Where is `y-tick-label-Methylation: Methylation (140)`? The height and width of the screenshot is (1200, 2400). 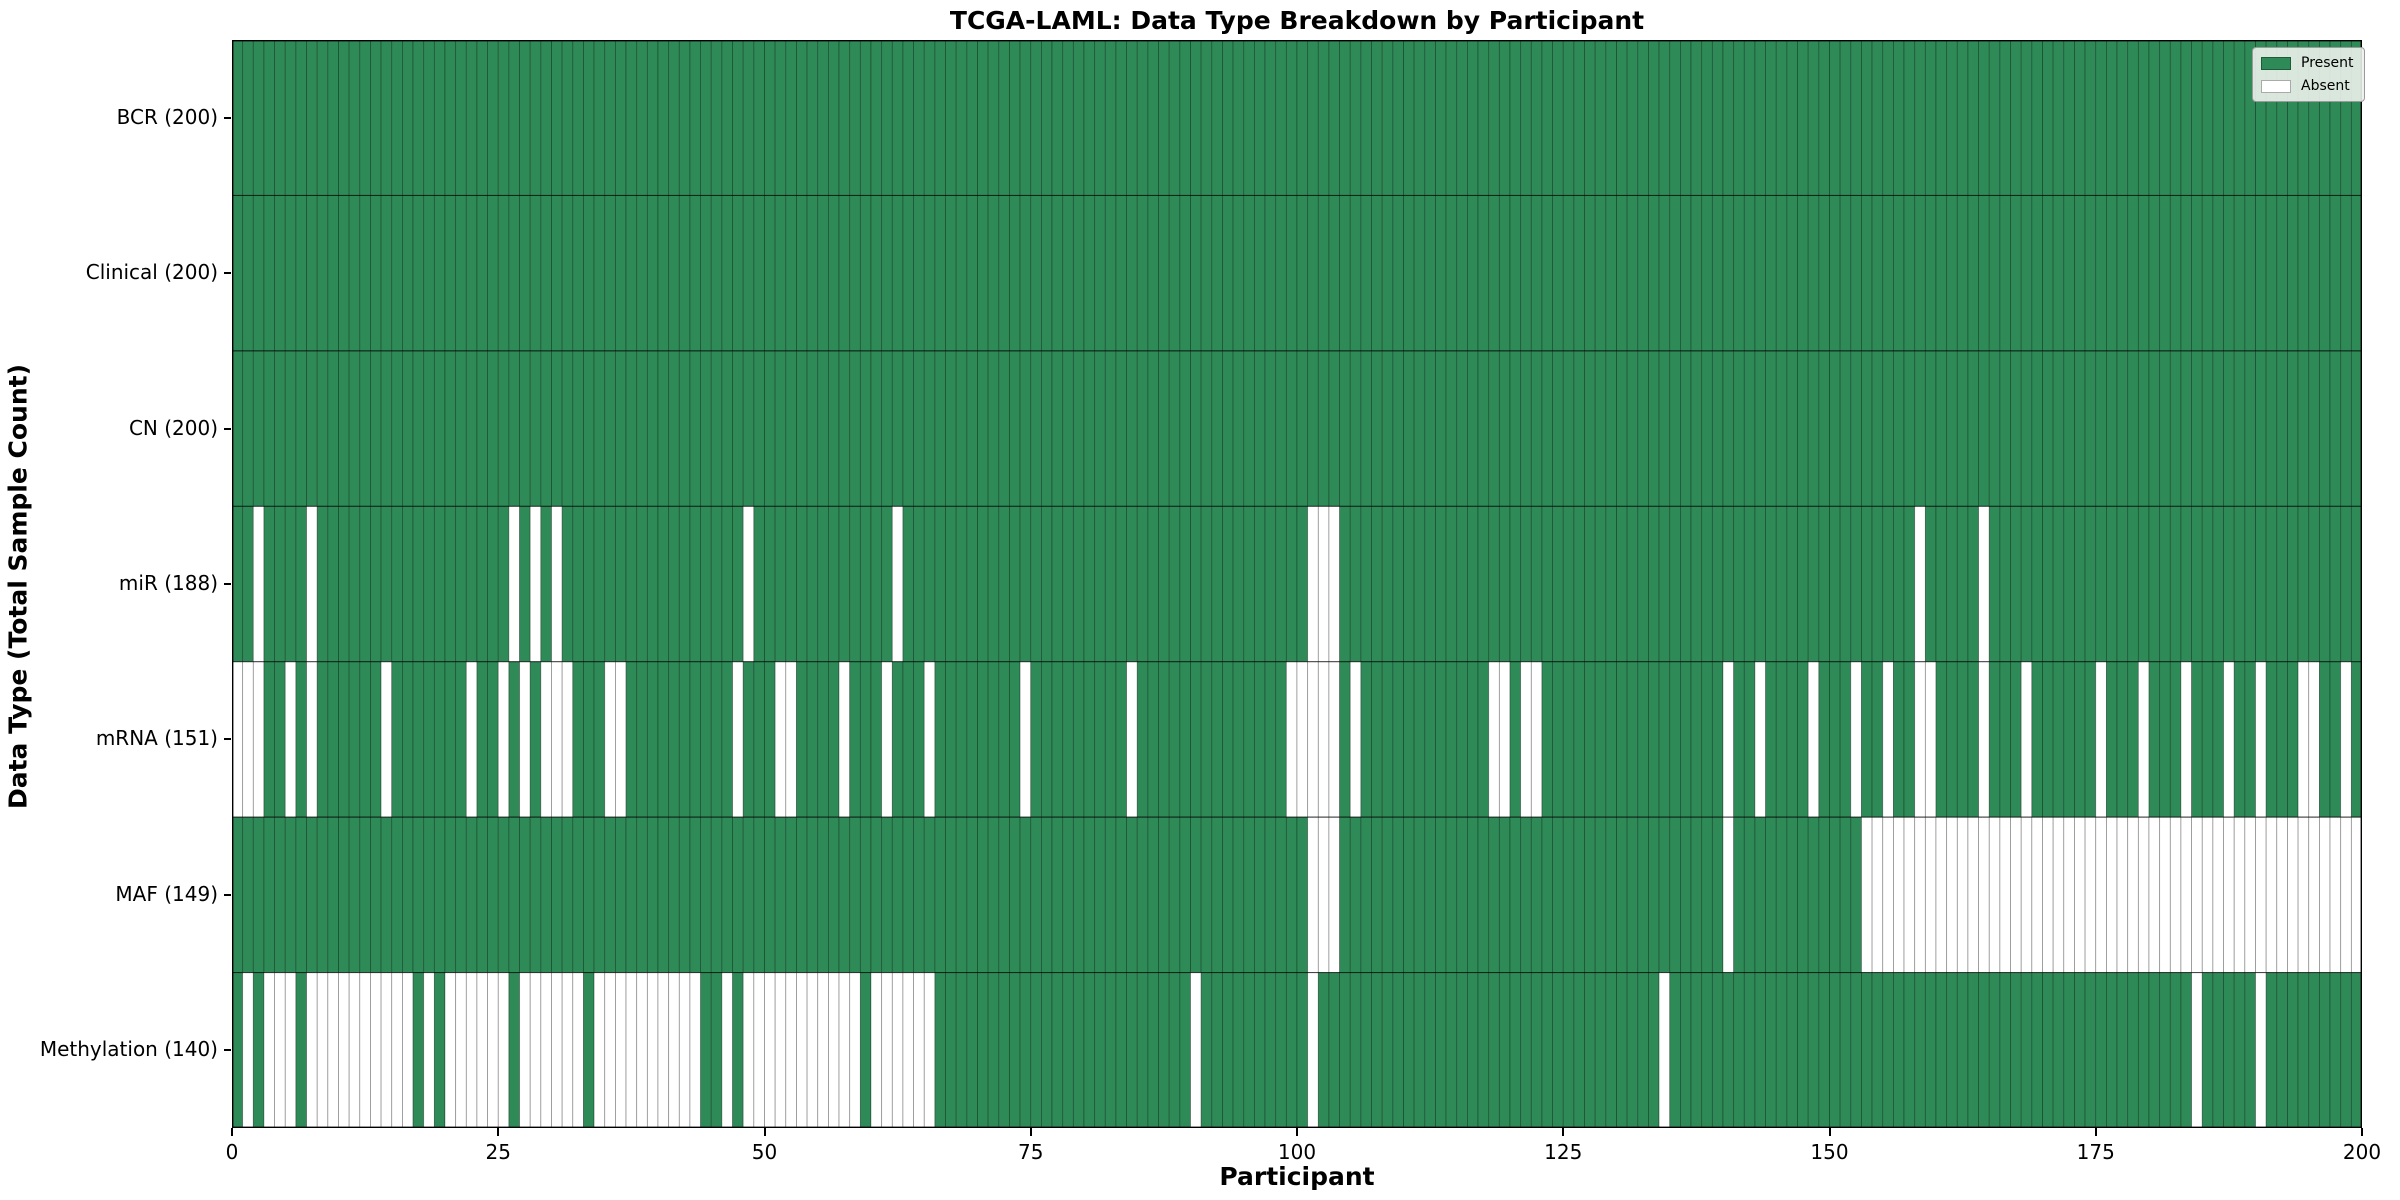
y-tick-label-Methylation: Methylation (140) is located at coordinates (128, 1049).